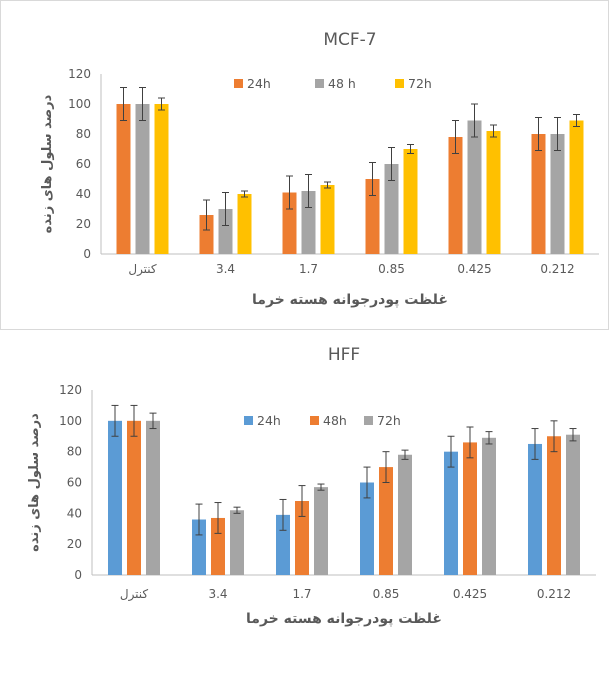  What do you see at coordinates (349, 40) in the screenshot?
I see `chart-title: MCF-7` at bounding box center [349, 40].